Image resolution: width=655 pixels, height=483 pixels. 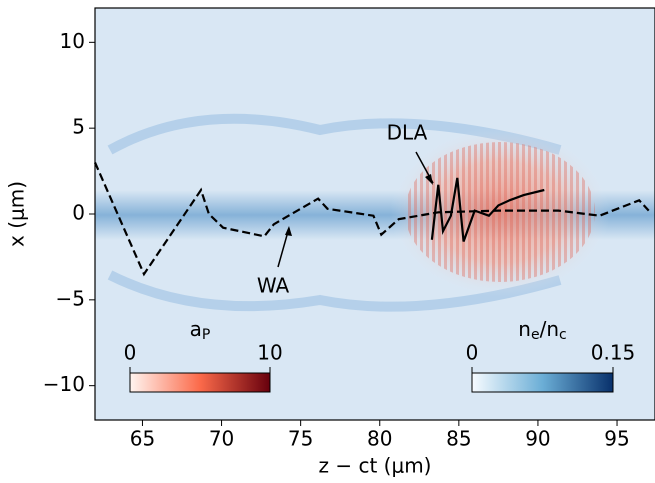 What do you see at coordinates (407, 133) in the screenshot?
I see `annotation-label: DLA` at bounding box center [407, 133].